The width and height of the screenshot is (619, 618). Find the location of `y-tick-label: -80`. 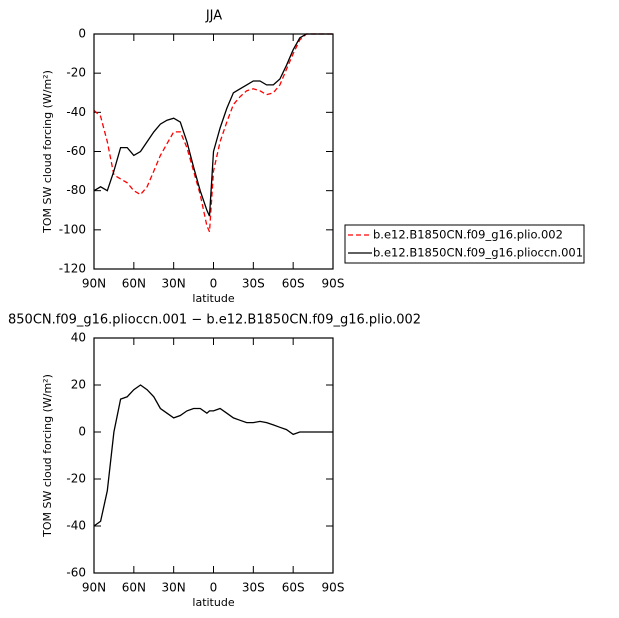

y-tick-label: -80 is located at coordinates (76, 190).